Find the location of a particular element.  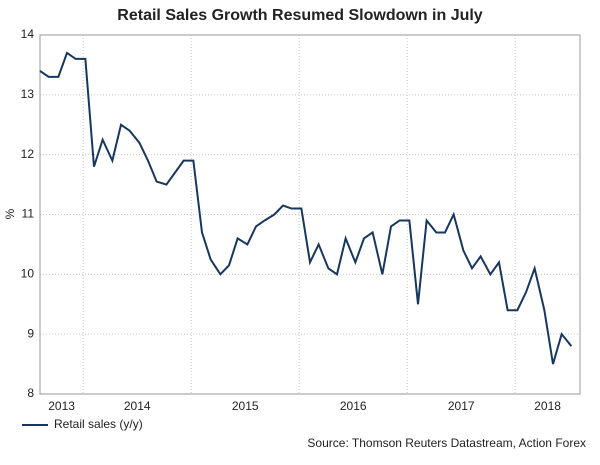

y-tick-label: 11 is located at coordinates (28, 214).